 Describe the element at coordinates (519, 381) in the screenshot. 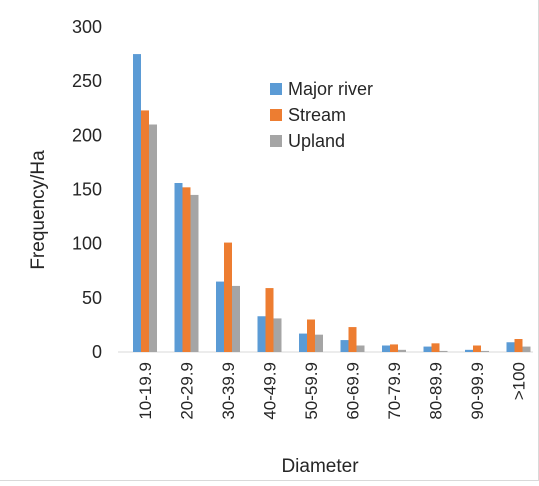

I see `x-tick-label: >100` at that location.